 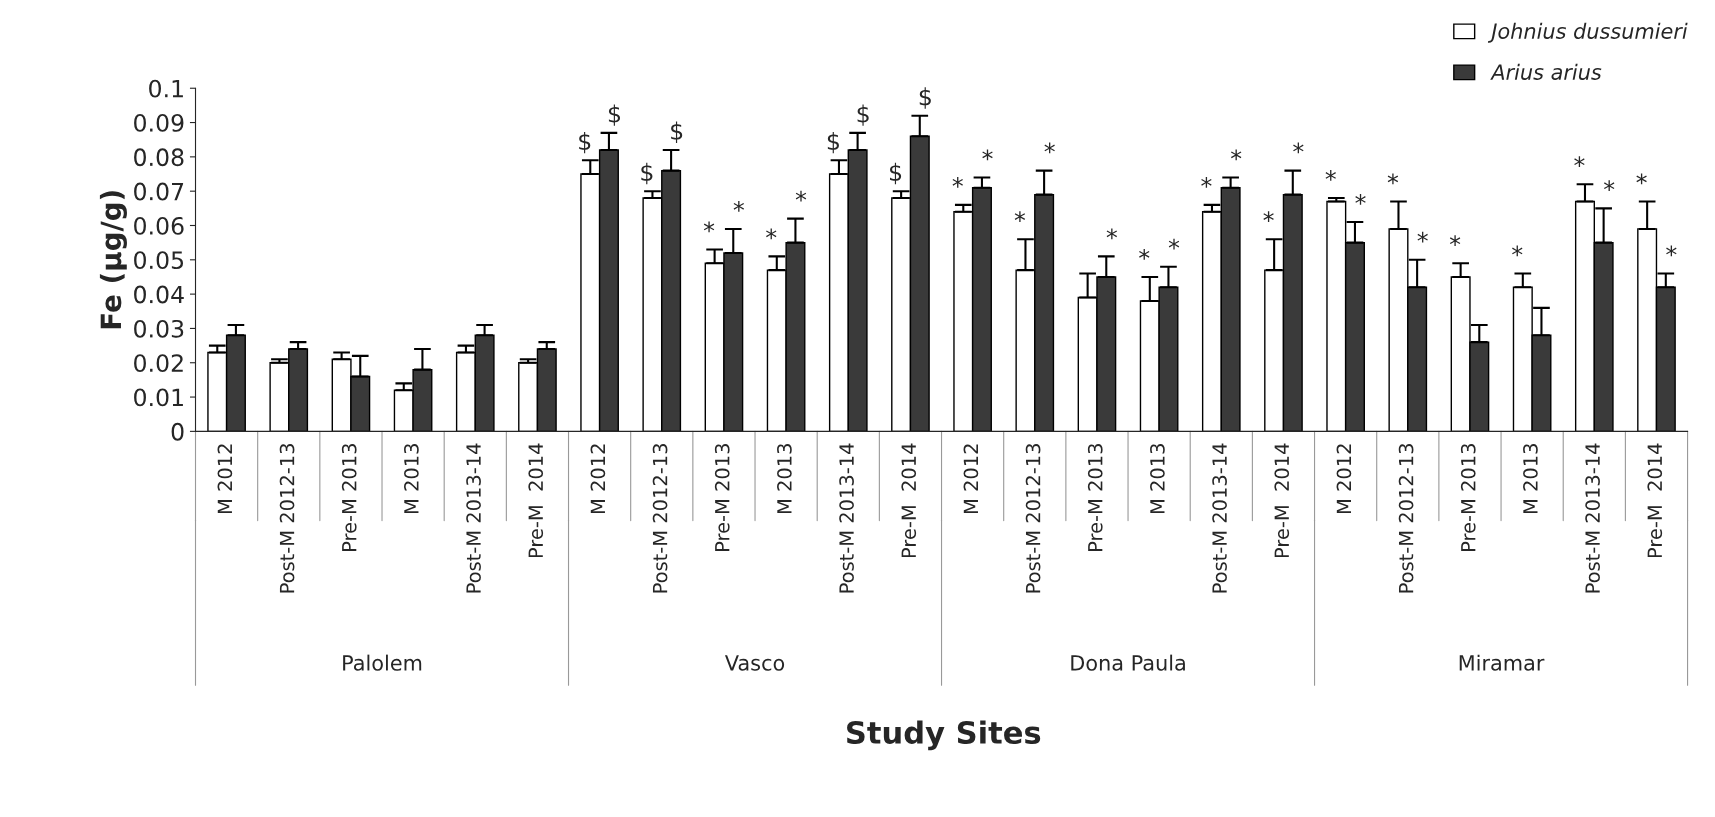 I want to click on text: Dona Paula, so click(x=1128, y=662).